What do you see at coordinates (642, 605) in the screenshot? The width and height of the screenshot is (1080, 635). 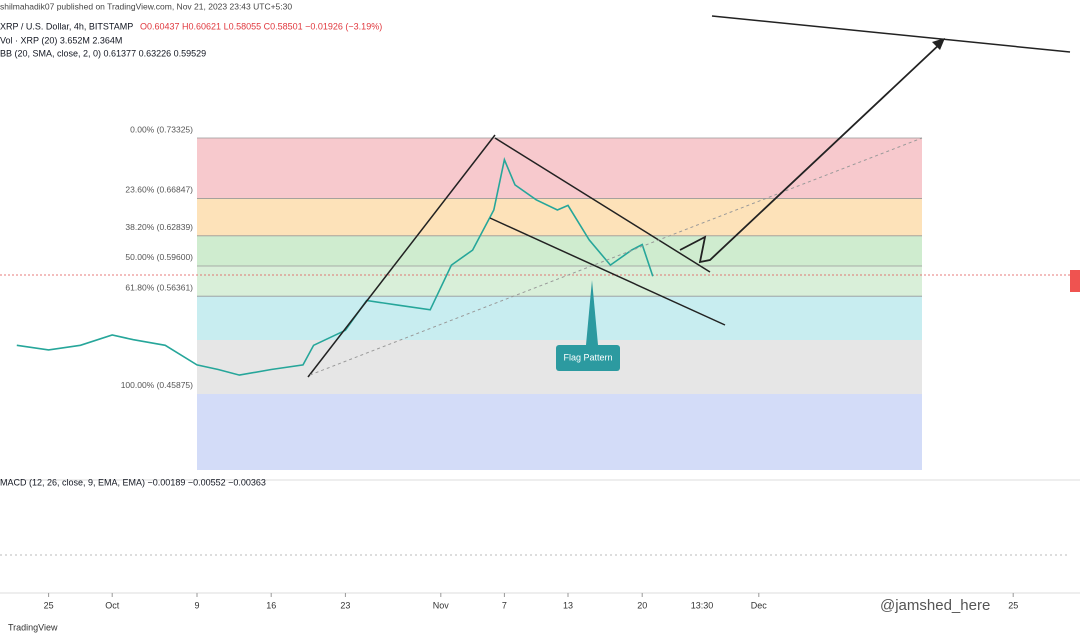 I see `x-tick-label: 20` at bounding box center [642, 605].